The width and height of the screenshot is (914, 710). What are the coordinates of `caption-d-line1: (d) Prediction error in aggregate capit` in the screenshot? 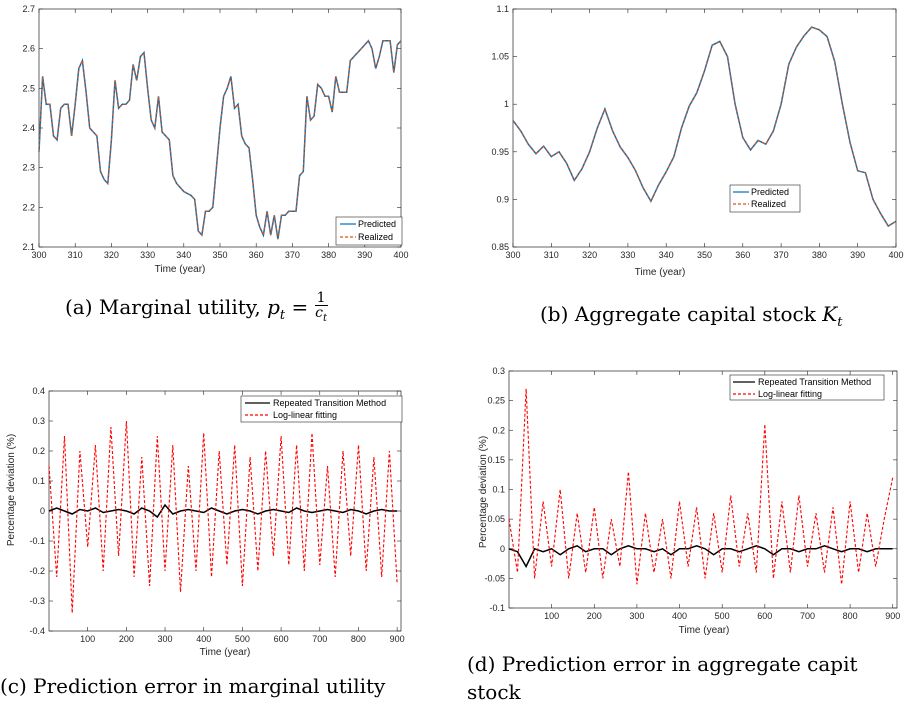 It's located at (662, 664).